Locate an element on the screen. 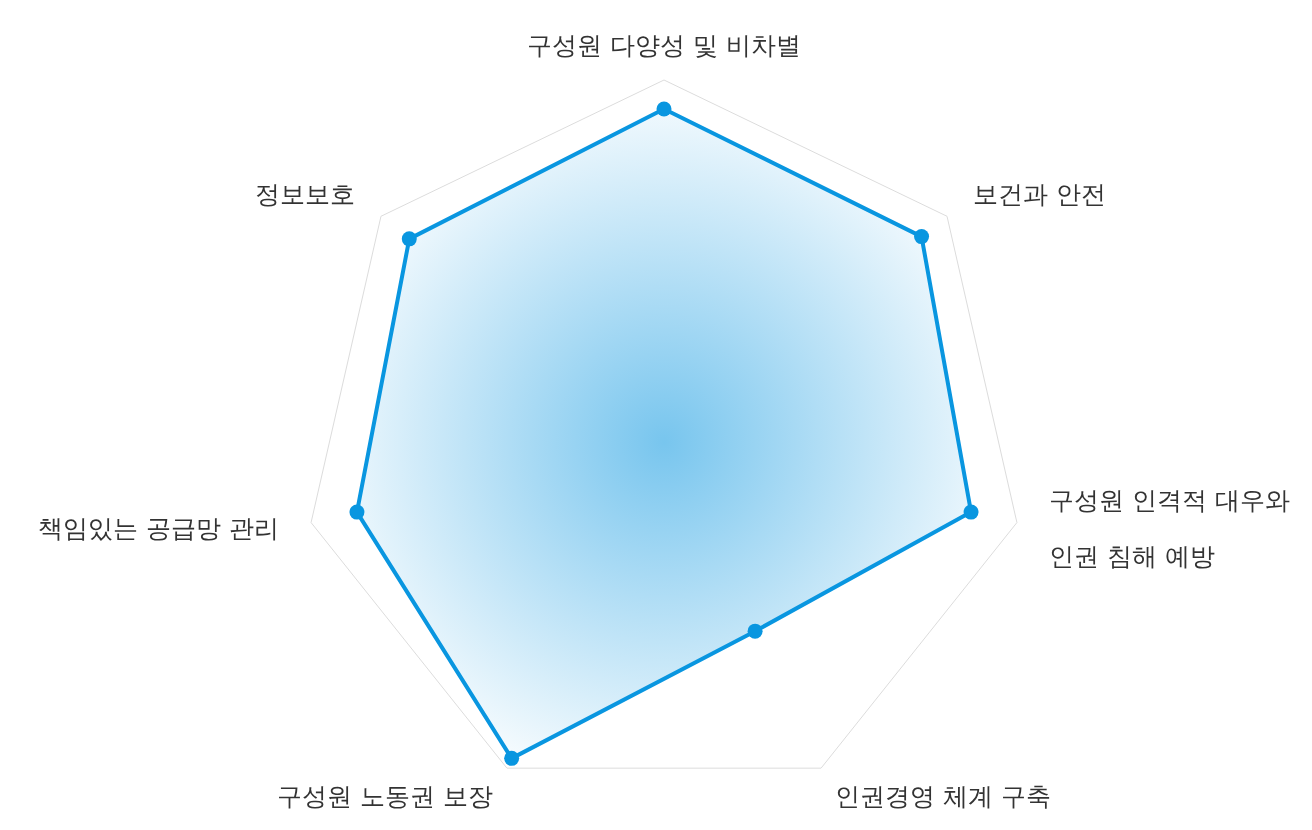 This screenshot has width=1312, height=830. spoke-label: 정보보호 is located at coordinates (305, 194).